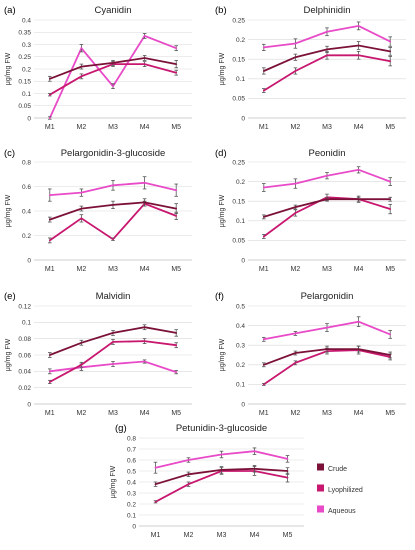  Describe the element at coordinates (24, 355) in the screenshot. I see `y-tick-label: 0.06` at that location.